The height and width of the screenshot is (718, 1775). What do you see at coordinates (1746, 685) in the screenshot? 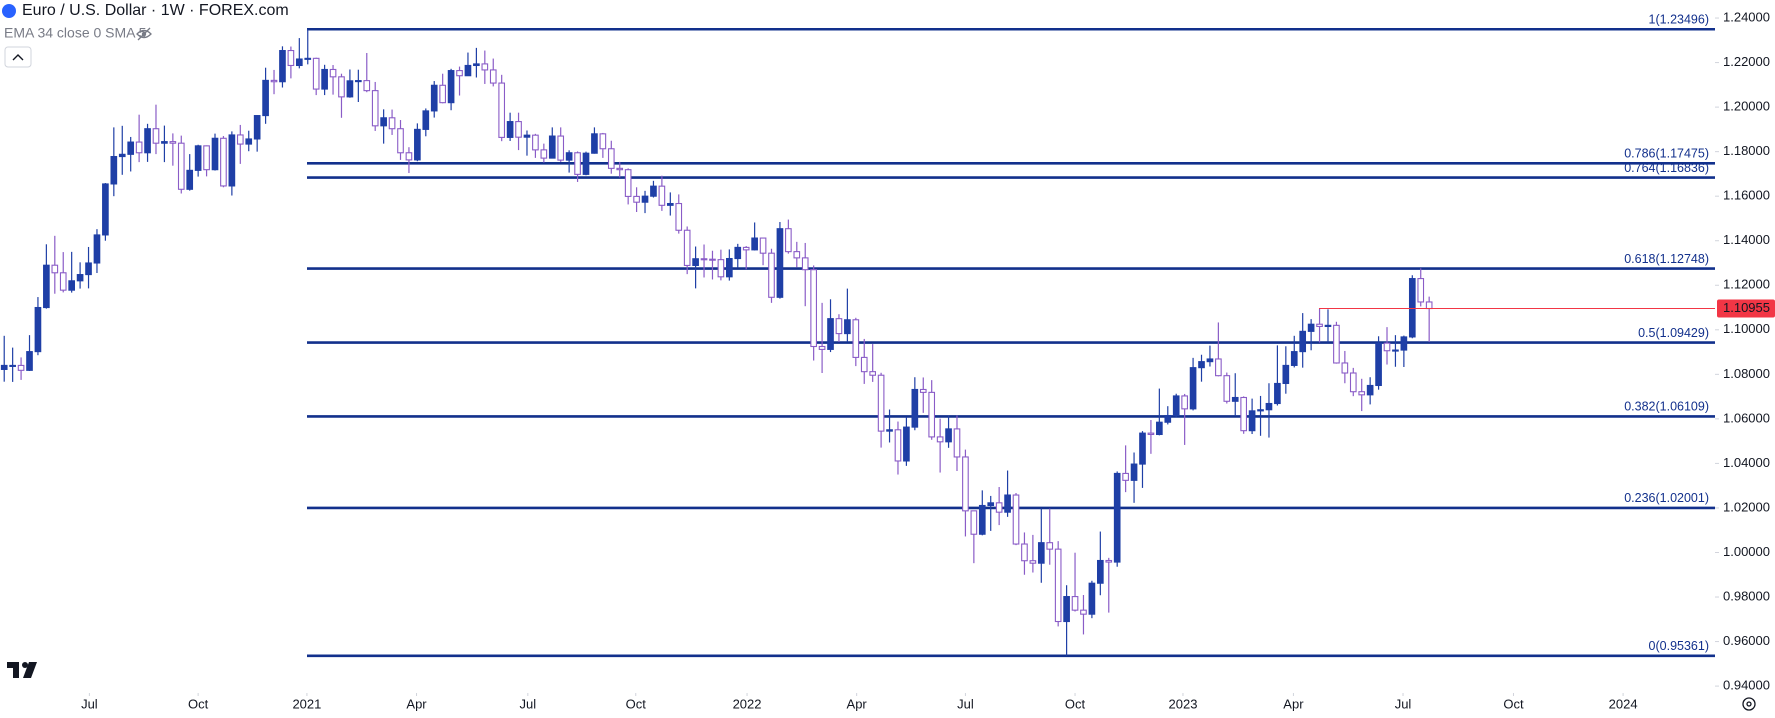
I see `y-tick-label: 0.94000` at bounding box center [1746, 685].